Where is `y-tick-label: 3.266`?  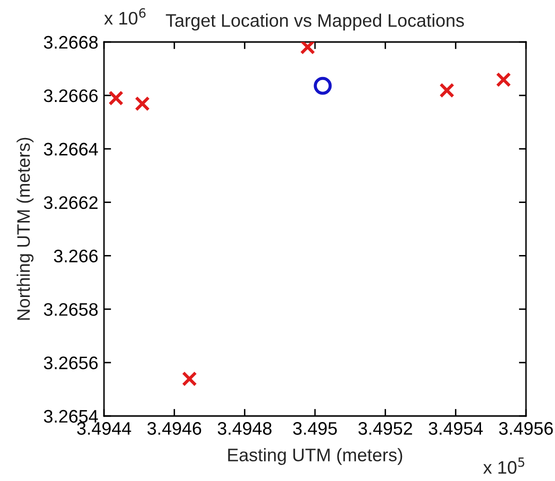
y-tick-label: 3.266 is located at coordinates (76, 256).